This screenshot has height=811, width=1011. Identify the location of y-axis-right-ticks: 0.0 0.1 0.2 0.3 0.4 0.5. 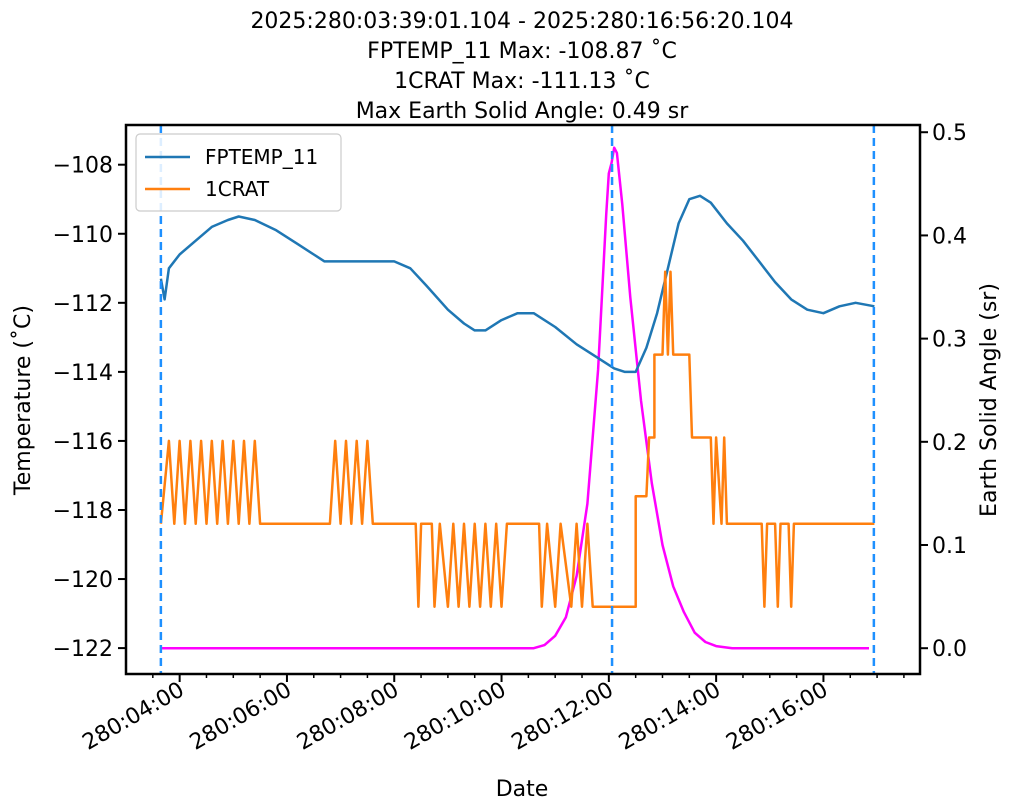
(943, 391).